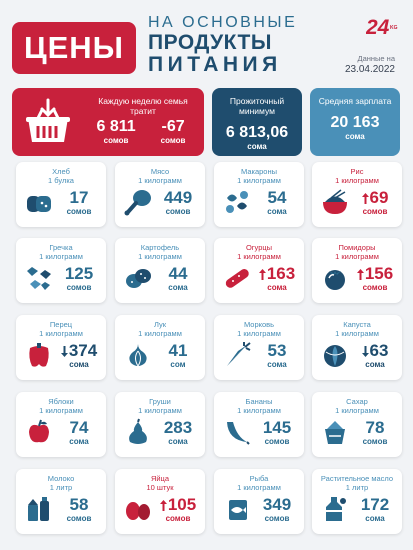 This screenshot has width=413, height=550. Describe the element at coordinates (336, 509) in the screenshot. I see `oil-icon` at that location.